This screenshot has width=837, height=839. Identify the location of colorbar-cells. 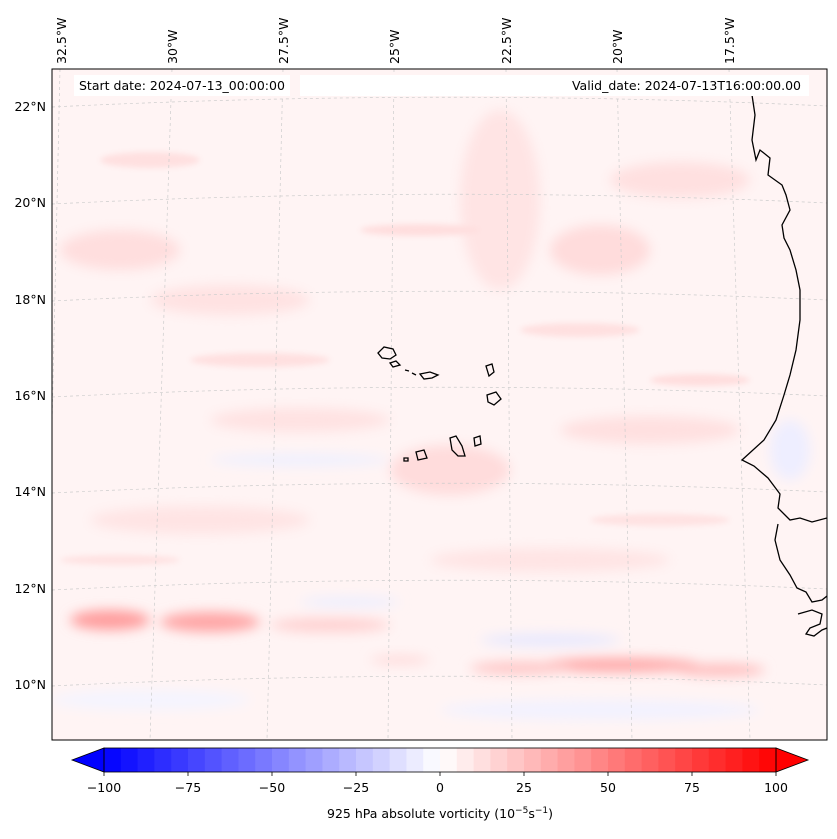
(440, 760).